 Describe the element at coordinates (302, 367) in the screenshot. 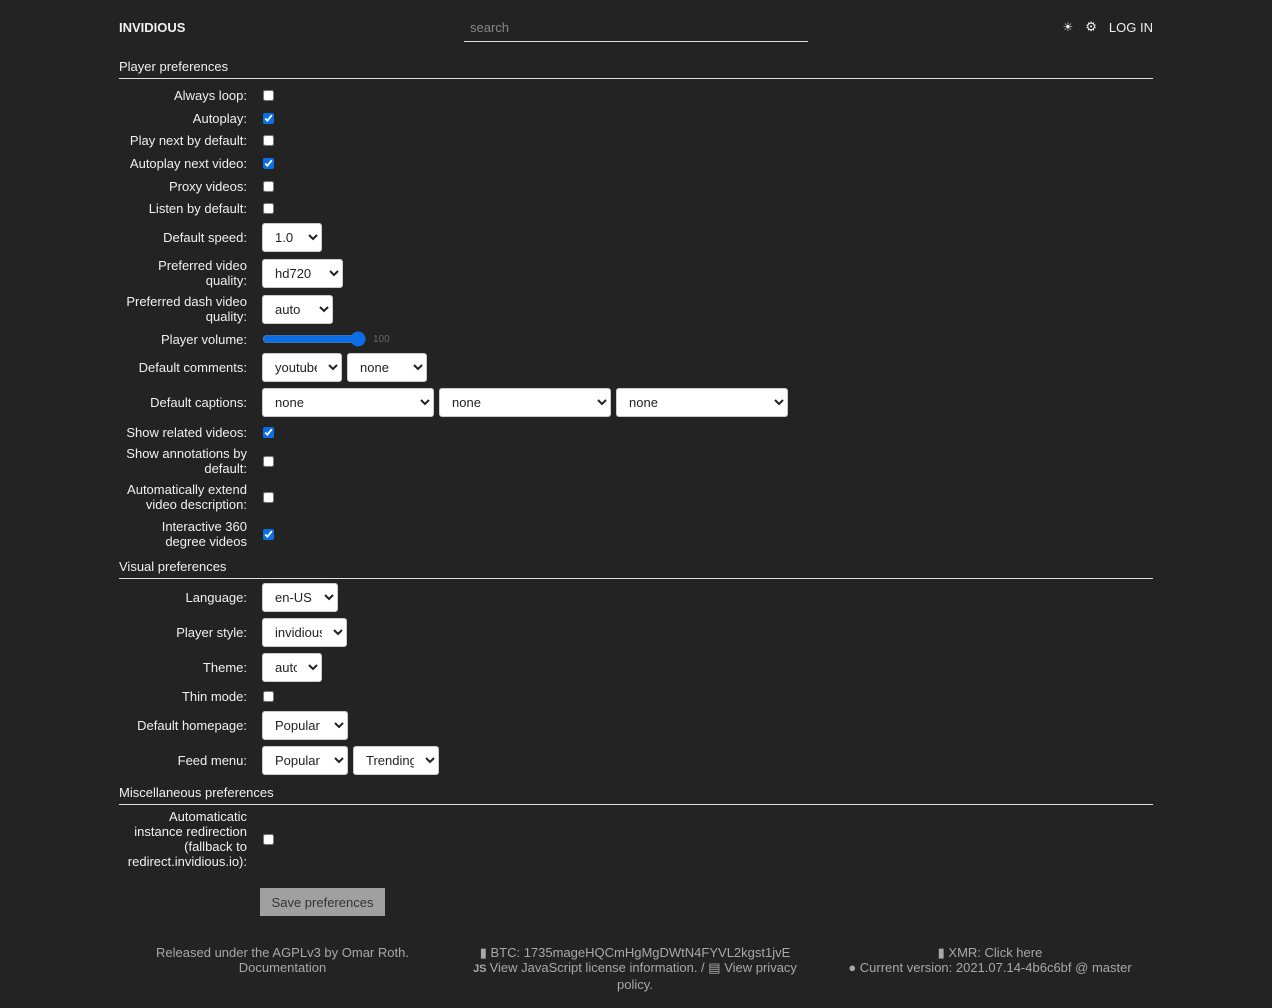

I see `comments-select-1: youtube` at that location.